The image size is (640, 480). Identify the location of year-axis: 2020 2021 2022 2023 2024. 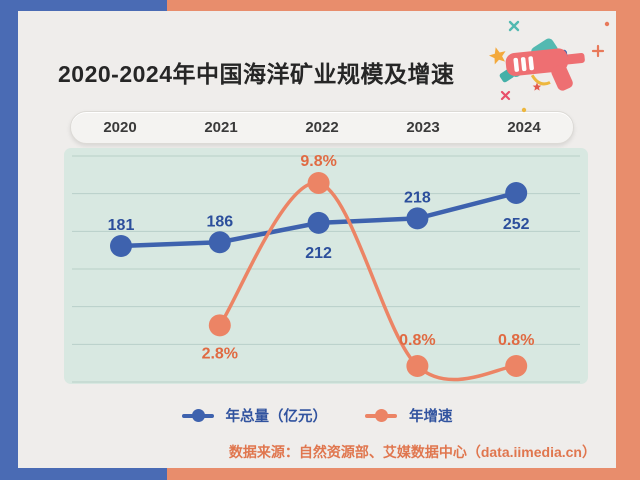
(322, 127).